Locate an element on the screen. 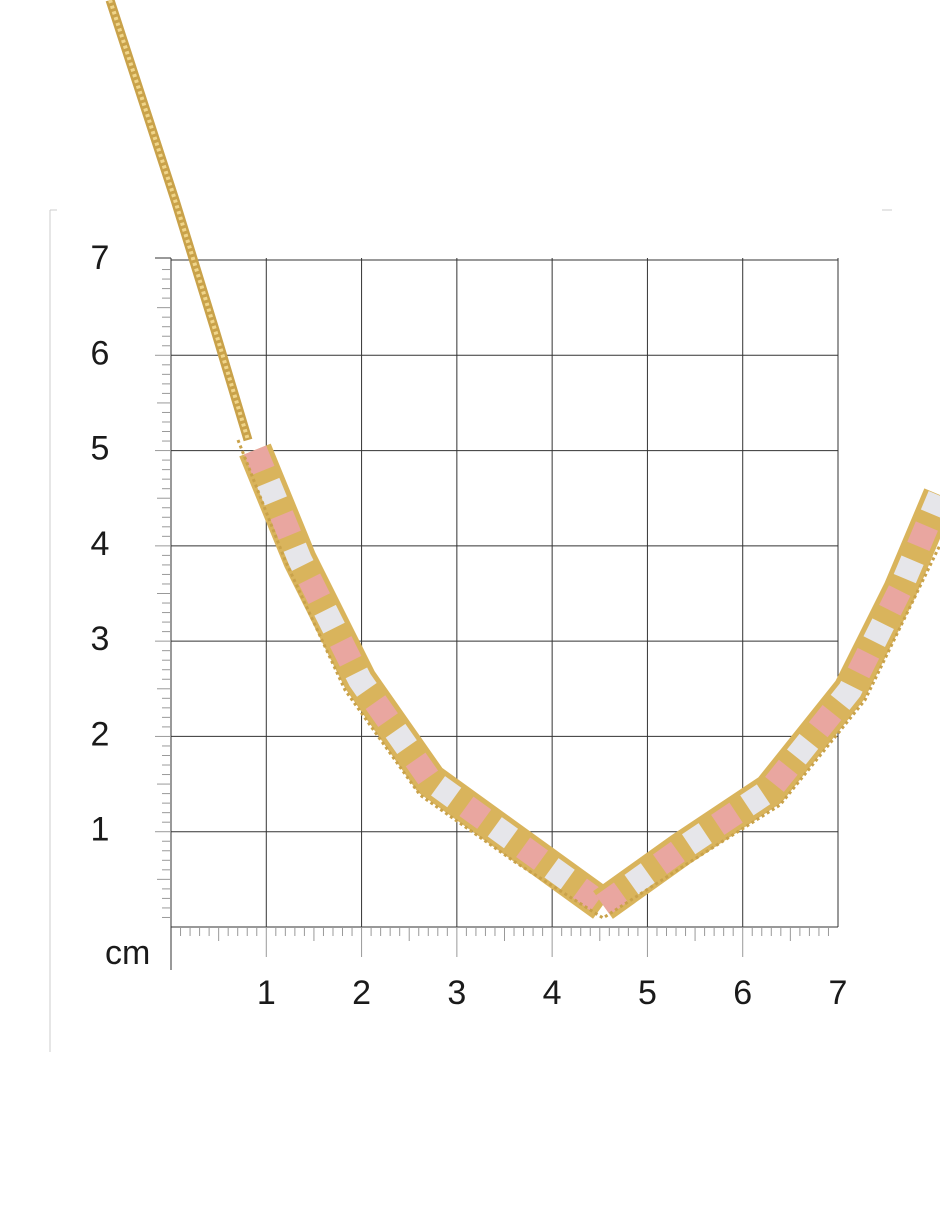 Image resolution: width=940 pixels, height=1215 pixels. y-label: 2 is located at coordinates (100, 734).